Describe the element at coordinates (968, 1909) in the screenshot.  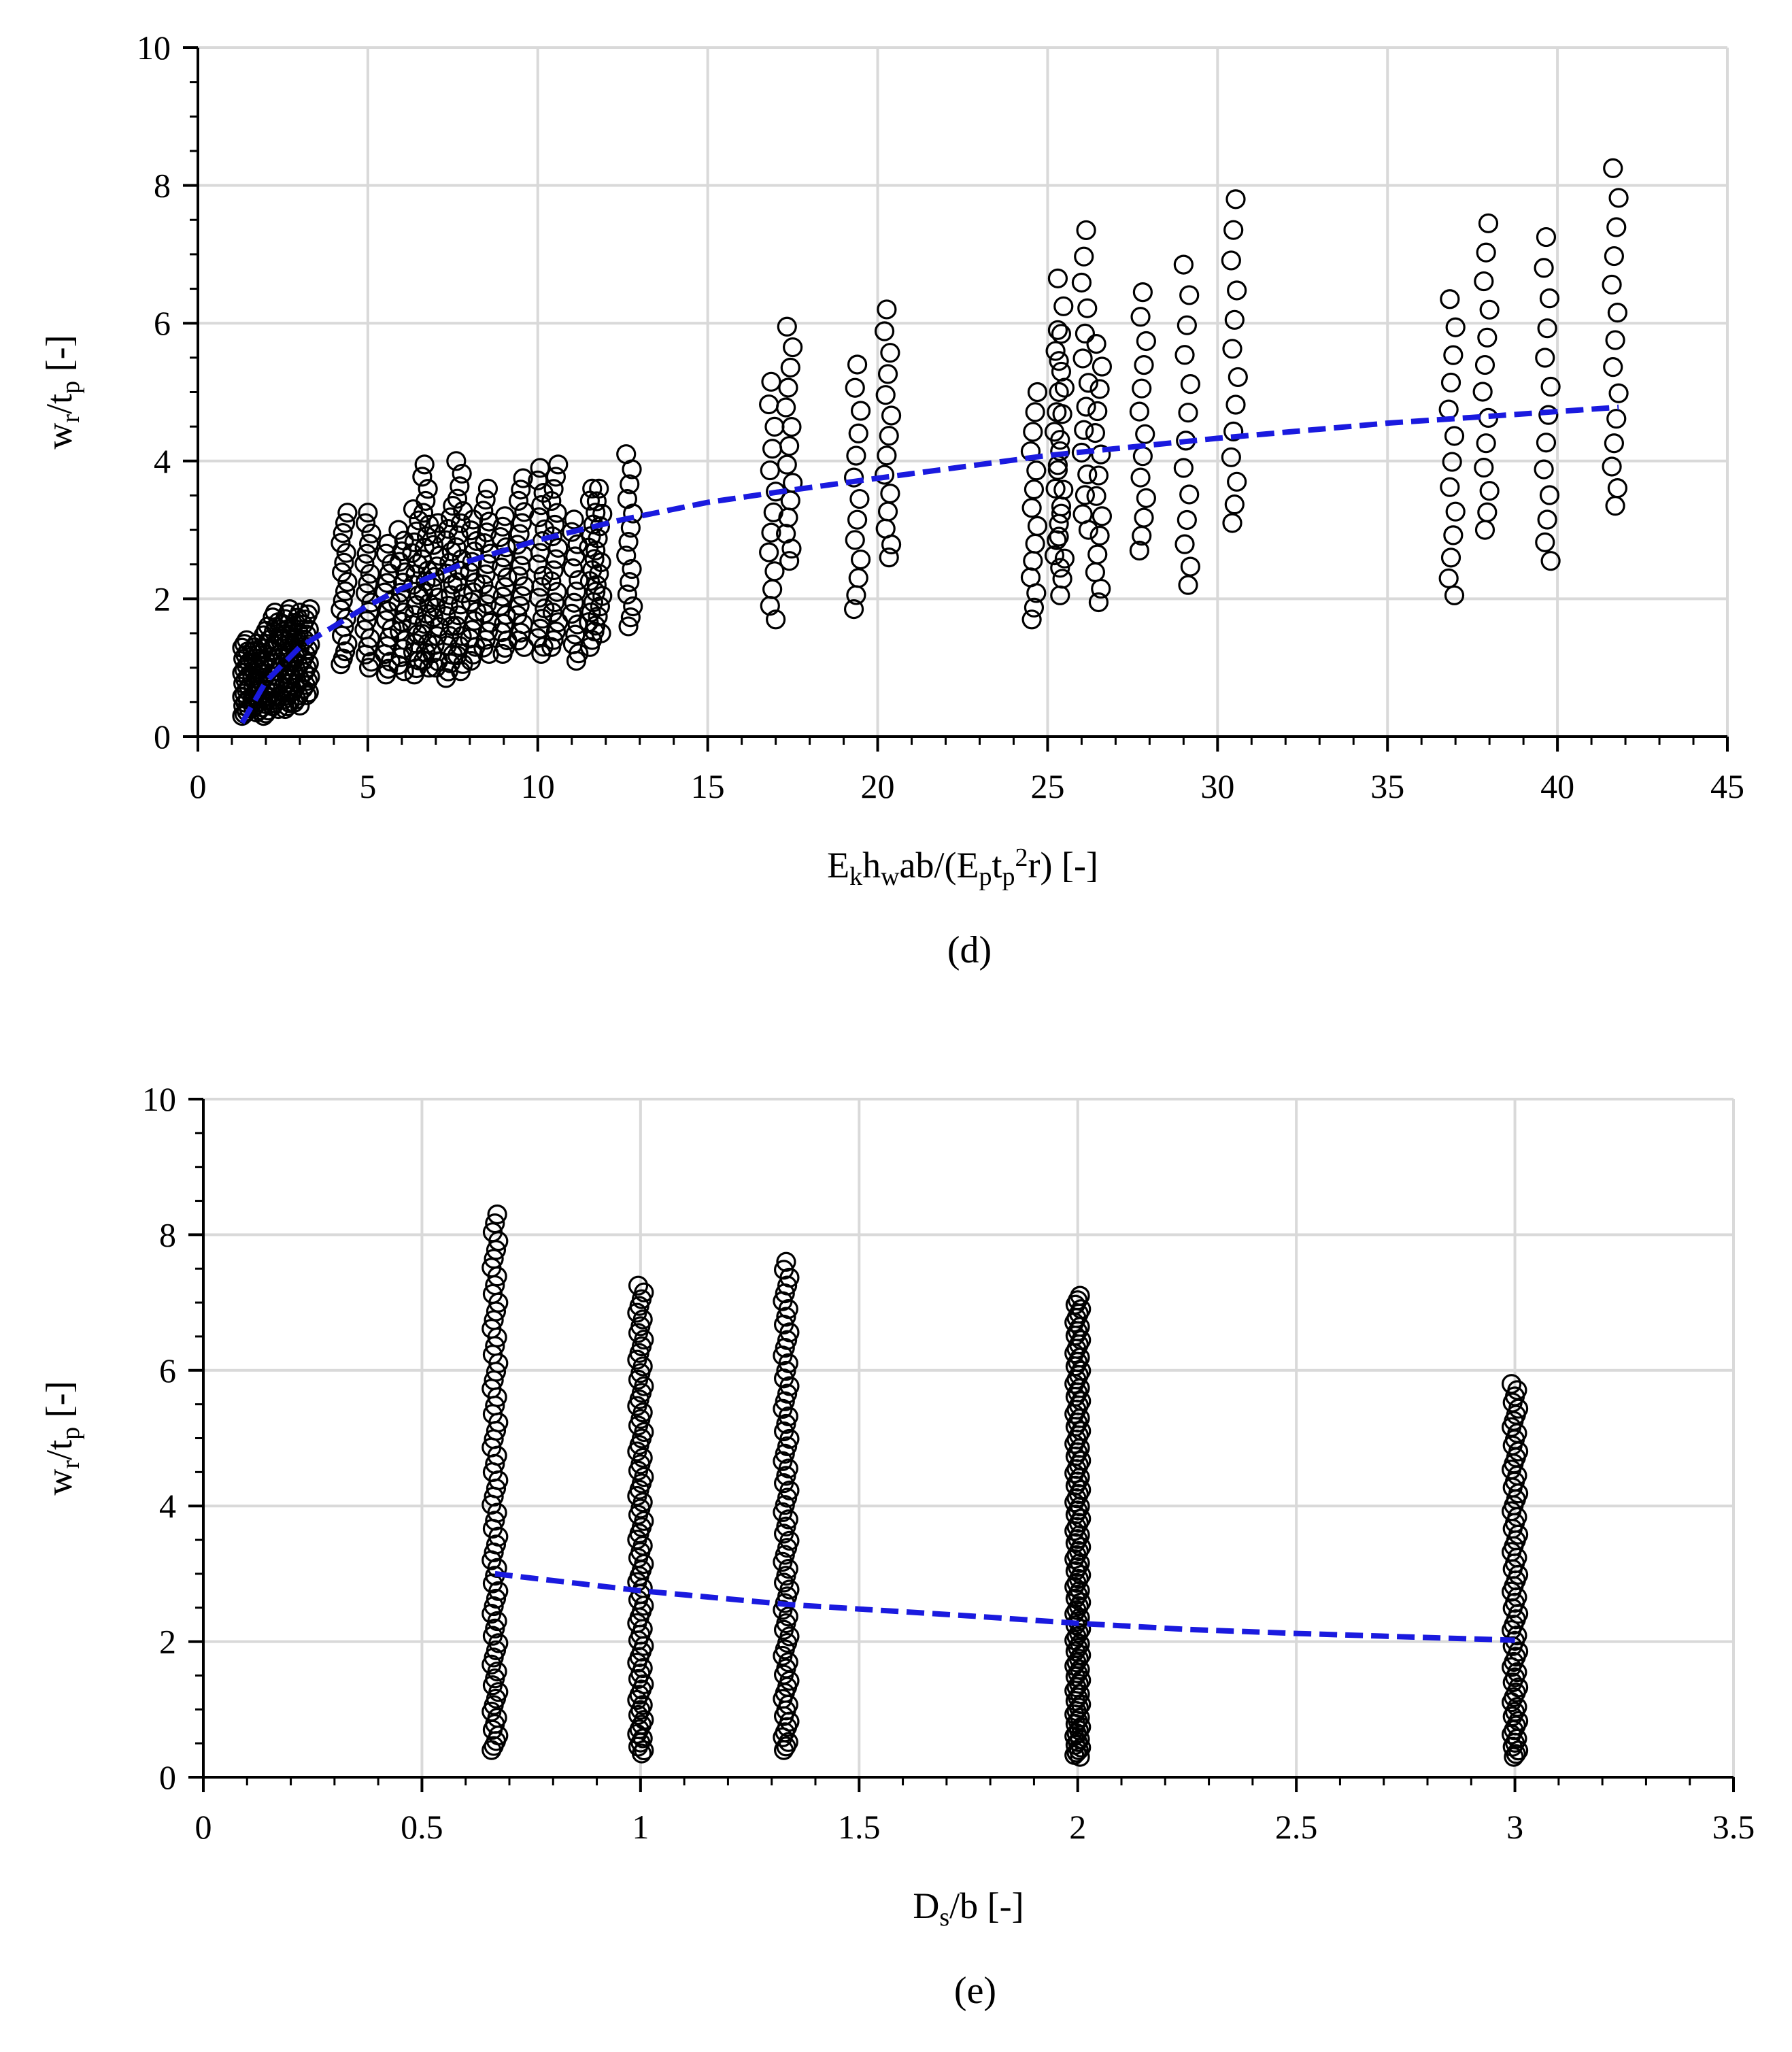
I see `x-axis-title: Ds/b [-]` at that location.